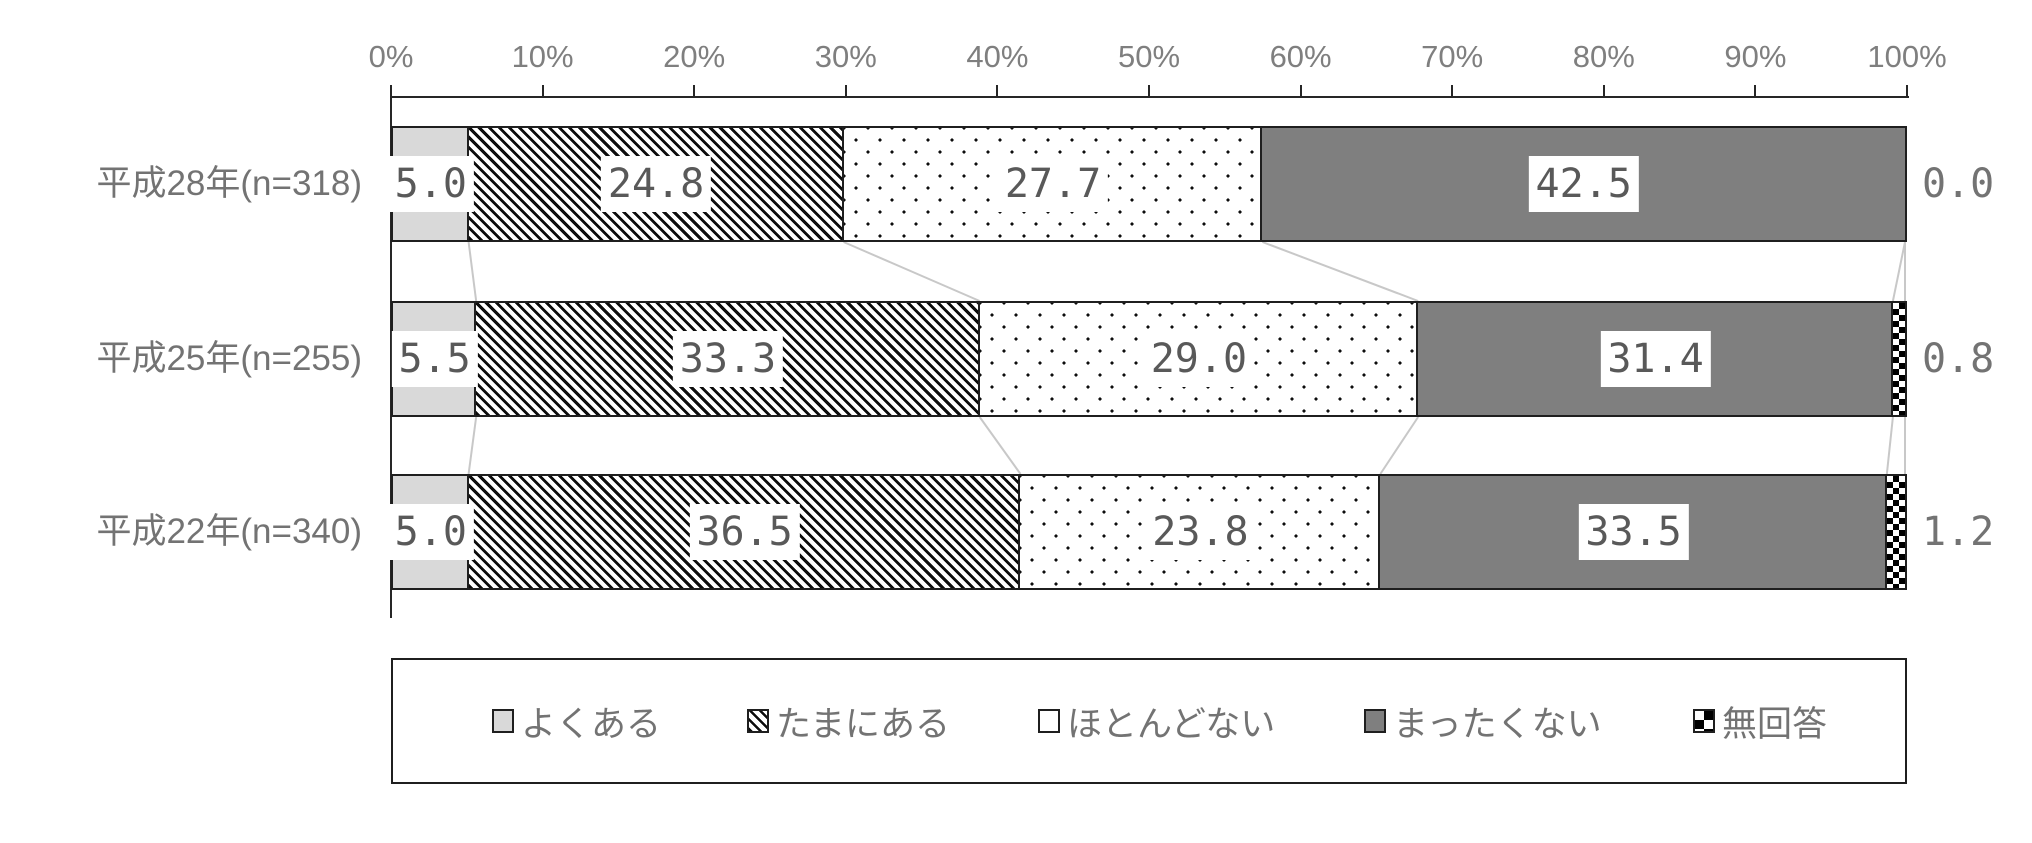  What do you see at coordinates (1907, 56) in the screenshot?
I see `axis-tick-label: 100%` at bounding box center [1907, 56].